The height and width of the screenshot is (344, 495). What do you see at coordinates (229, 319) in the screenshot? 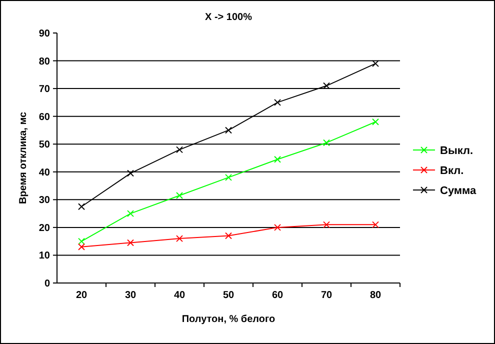
I see `x-axis-title: Полутон, % белого` at bounding box center [229, 319].